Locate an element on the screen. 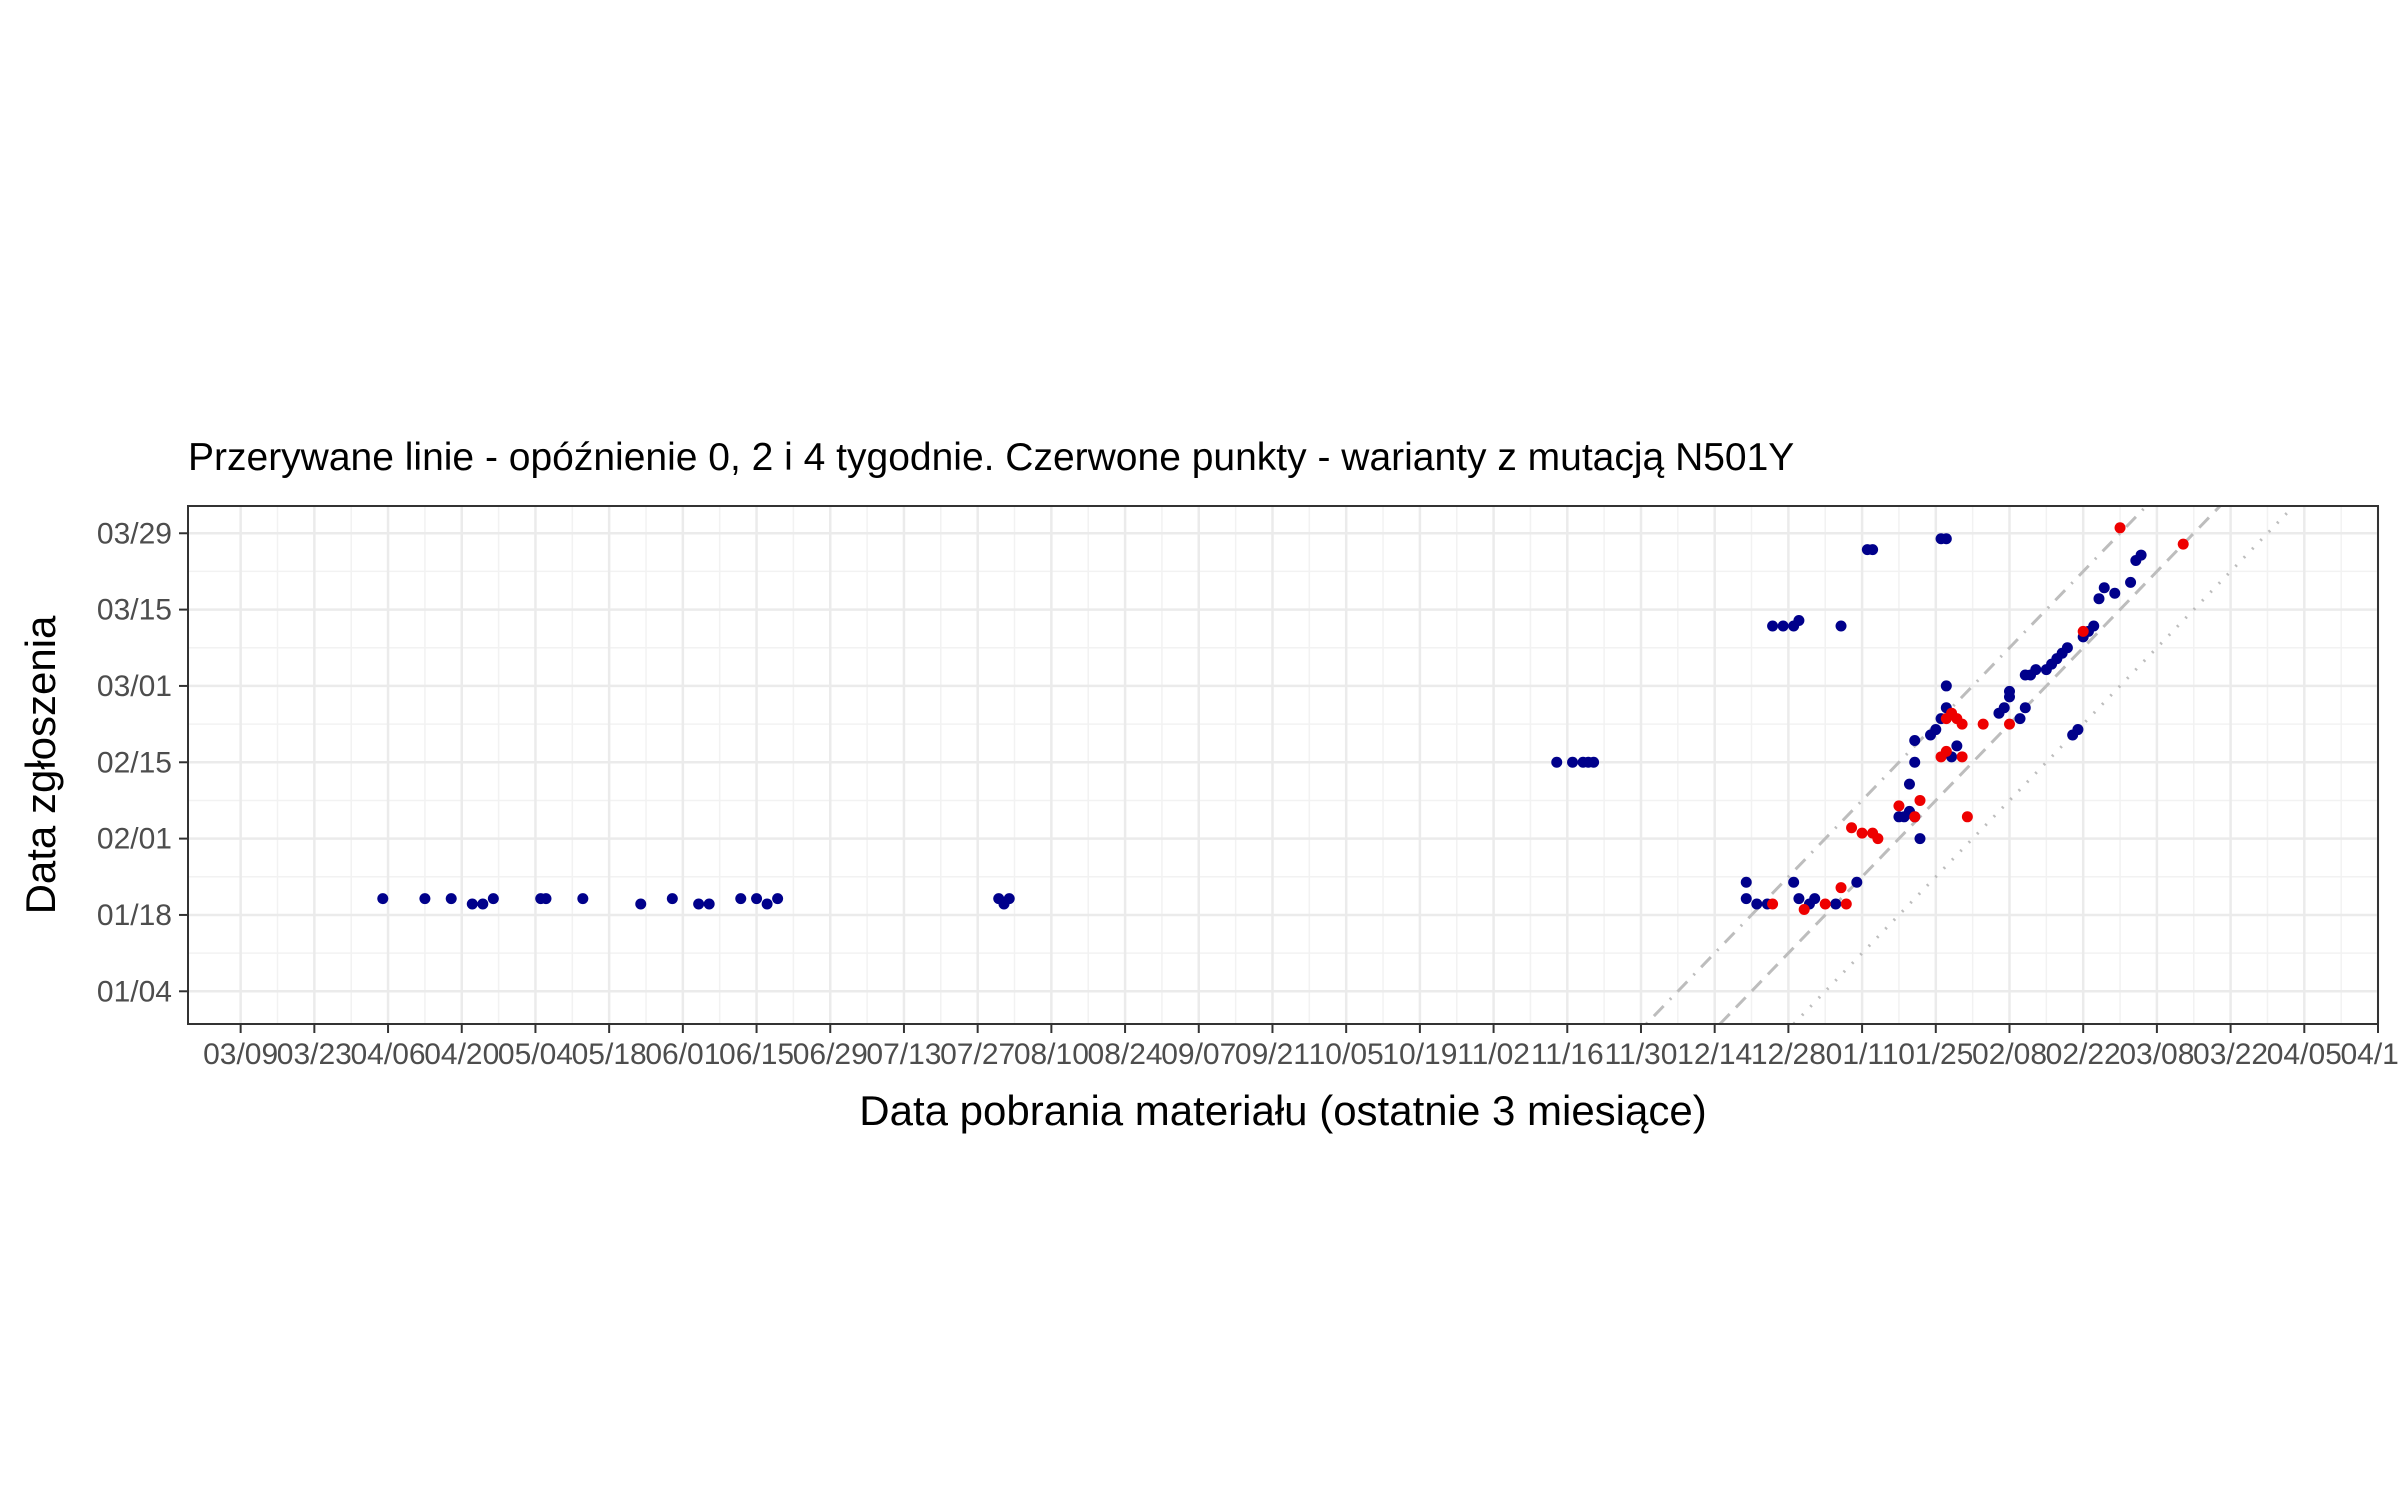  x-tick-label: 09/21 is located at coordinates (1272, 1054).